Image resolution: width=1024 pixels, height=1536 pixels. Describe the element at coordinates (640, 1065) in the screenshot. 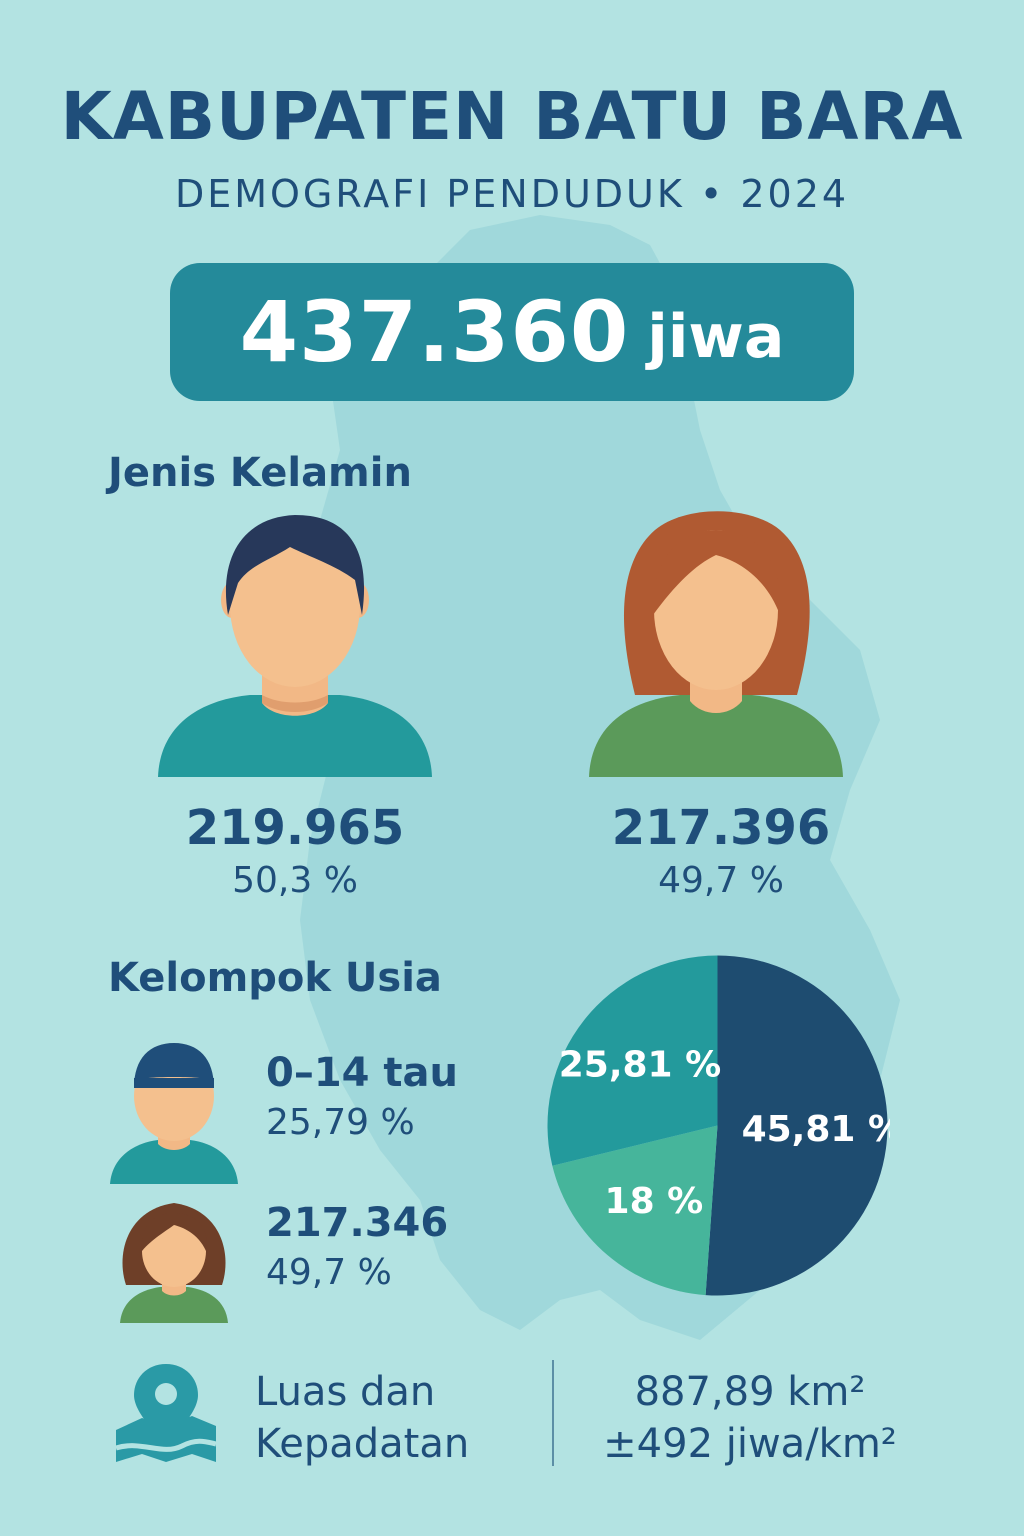

I see `pie-label-3: 25,81 %` at that location.